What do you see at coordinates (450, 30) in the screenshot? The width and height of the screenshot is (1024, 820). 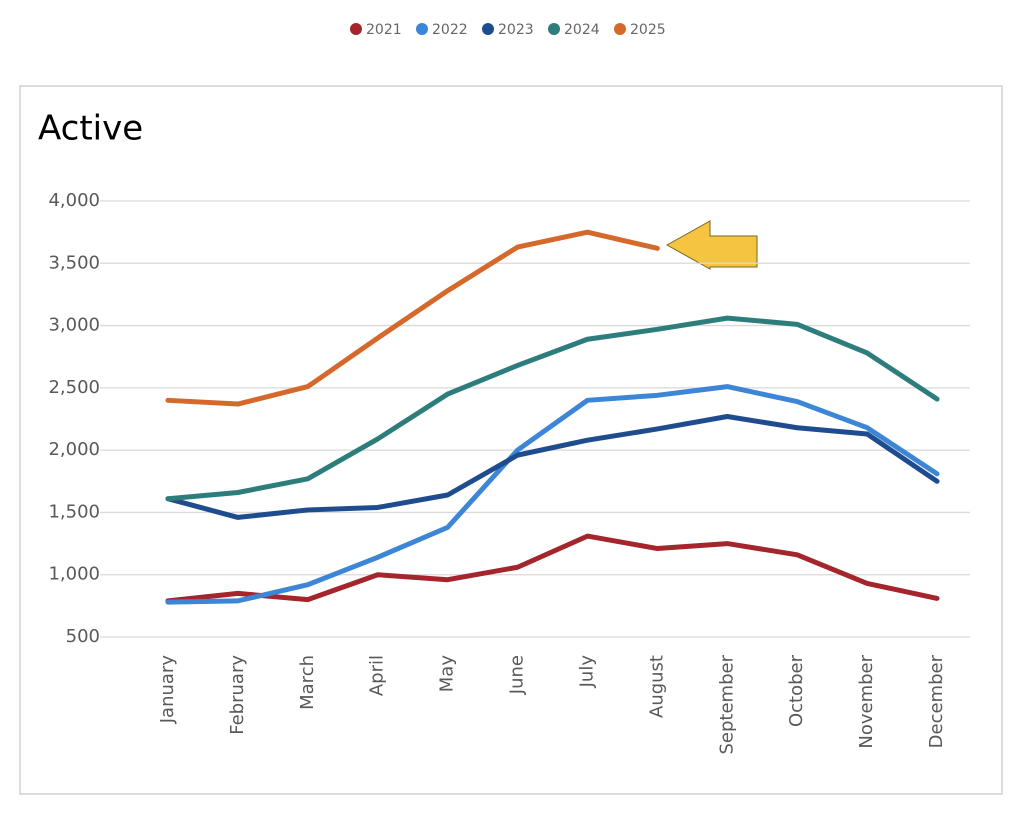 I see `legend-label: 2022` at bounding box center [450, 30].